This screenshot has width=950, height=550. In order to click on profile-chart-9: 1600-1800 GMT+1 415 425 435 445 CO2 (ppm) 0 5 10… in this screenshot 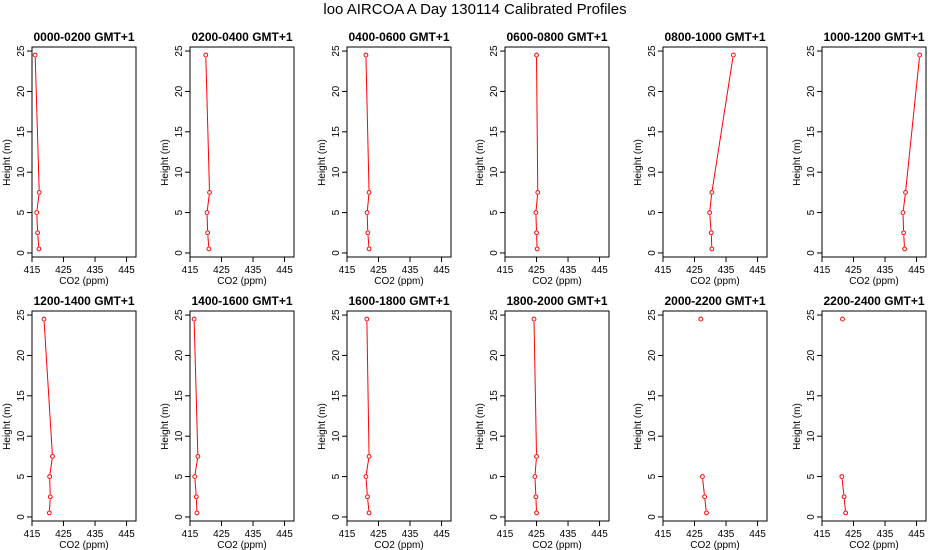, I will do `click(384, 422)`.